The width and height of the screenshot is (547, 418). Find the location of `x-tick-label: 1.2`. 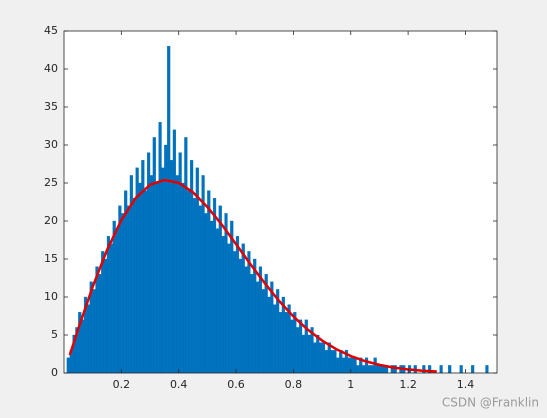

x-tick-label: 1.2 is located at coordinates (408, 384).